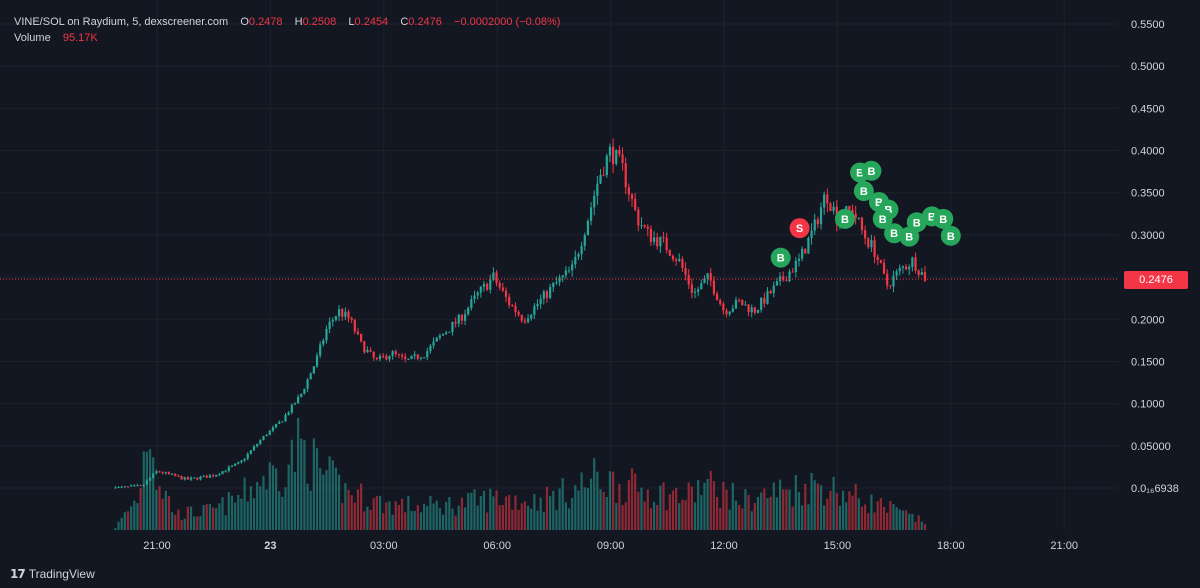 Image resolution: width=1200 pixels, height=588 pixels. What do you see at coordinates (52, 574) in the screenshot?
I see `tradingview-brand: 17 TradingView` at bounding box center [52, 574].